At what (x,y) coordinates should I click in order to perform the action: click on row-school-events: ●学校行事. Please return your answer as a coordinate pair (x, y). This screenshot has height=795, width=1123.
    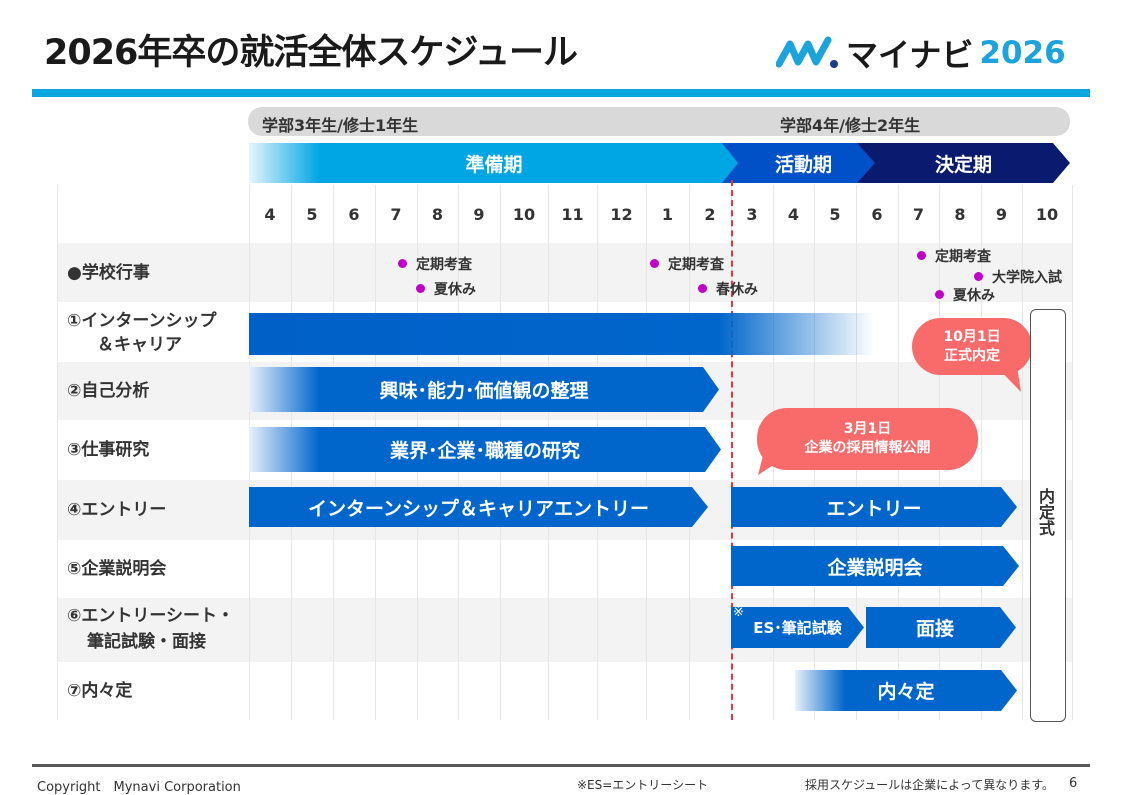
    Looking at the image, I should click on (564, 272).